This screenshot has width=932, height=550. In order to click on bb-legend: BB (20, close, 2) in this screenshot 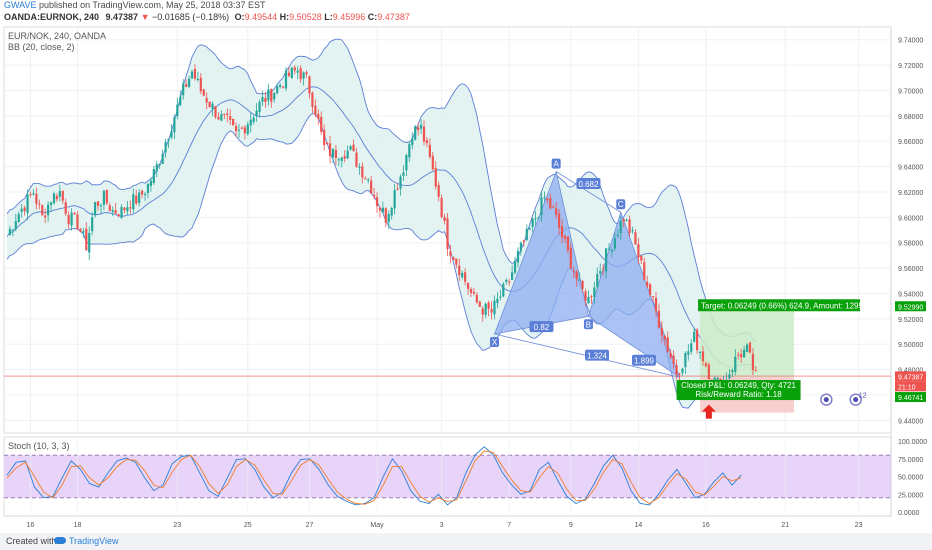, I will do `click(41, 47)`.